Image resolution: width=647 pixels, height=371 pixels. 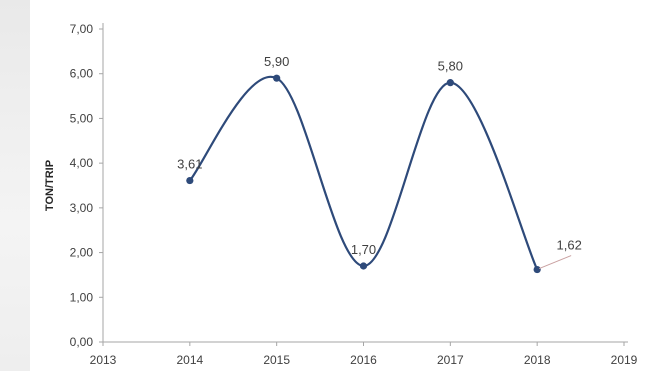 What do you see at coordinates (363, 360) in the screenshot?
I see `x-tick-label: 2016` at bounding box center [363, 360].